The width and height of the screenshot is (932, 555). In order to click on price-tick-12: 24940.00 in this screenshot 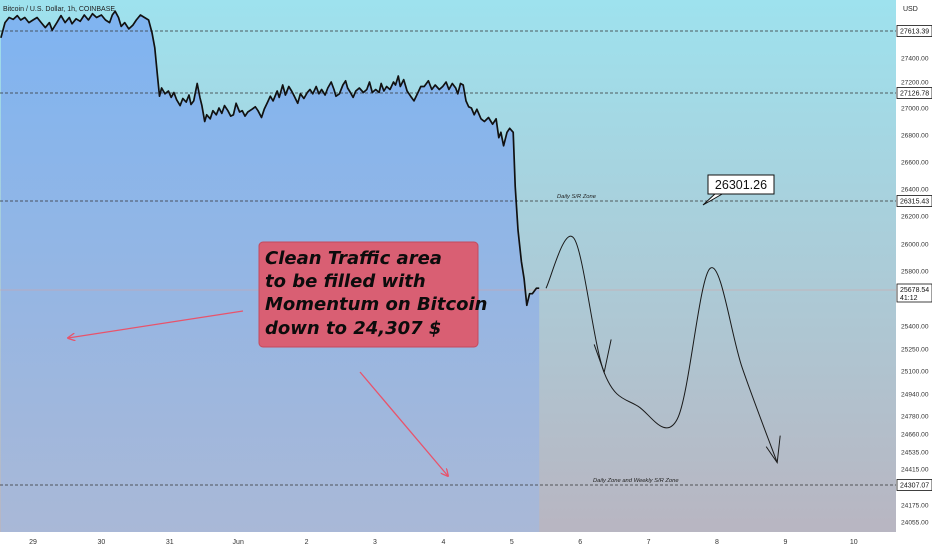, I will do `click(915, 395)`.